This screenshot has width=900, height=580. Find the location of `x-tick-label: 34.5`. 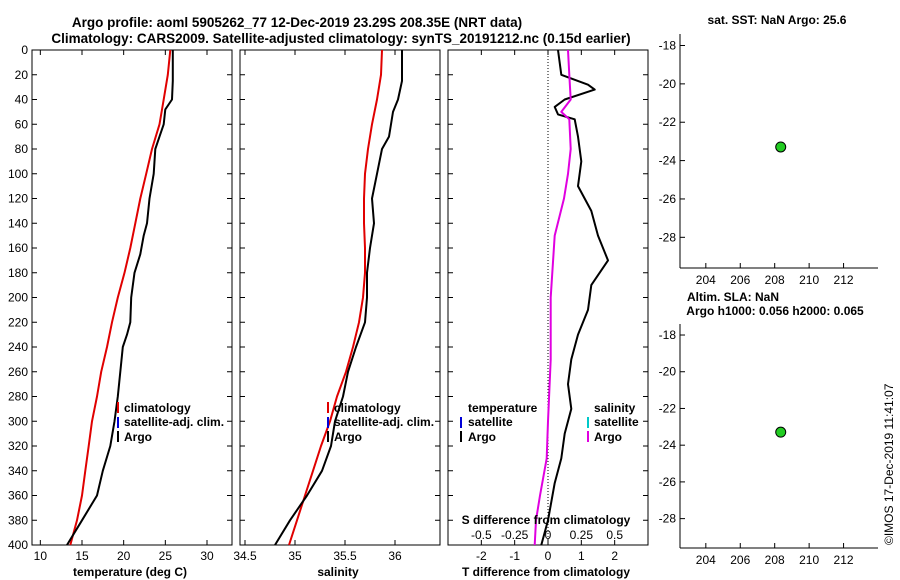

x-tick-label: 34.5 is located at coordinates (245, 556).